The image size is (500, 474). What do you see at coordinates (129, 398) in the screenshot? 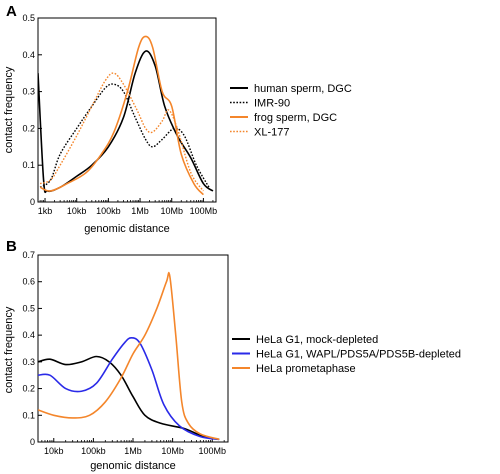
I see `panel-b-series-hela-g1-mock-depleted` at bounding box center [129, 398].